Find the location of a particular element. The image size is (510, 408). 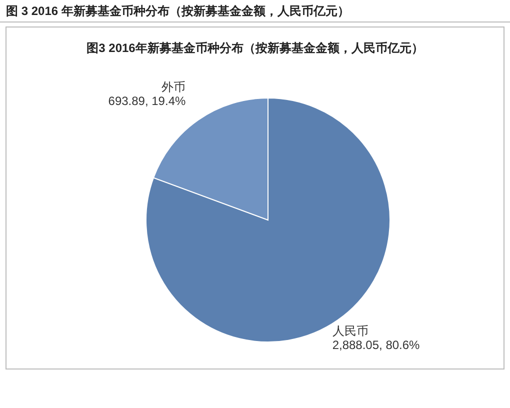

chart-subtitle: 图3 2016年新募基金币种分布（按新募基金金额，人民币亿元） is located at coordinates (255, 48).